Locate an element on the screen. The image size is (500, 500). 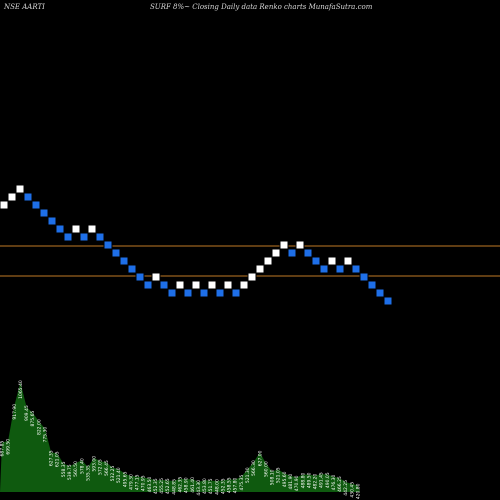
volume-label: 699.50 is located at coordinates (9, 447).